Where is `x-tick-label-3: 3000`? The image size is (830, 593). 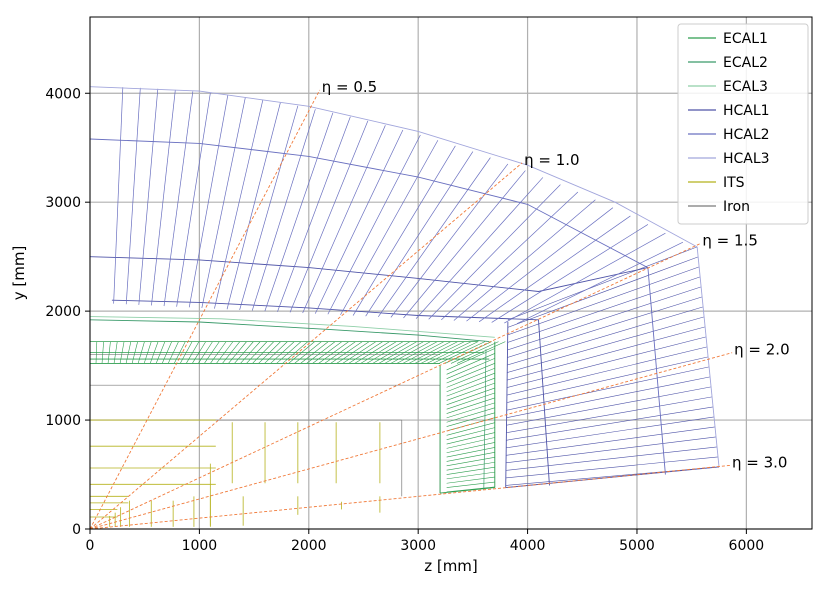
x-tick-label-3: 3000 is located at coordinates (418, 546).